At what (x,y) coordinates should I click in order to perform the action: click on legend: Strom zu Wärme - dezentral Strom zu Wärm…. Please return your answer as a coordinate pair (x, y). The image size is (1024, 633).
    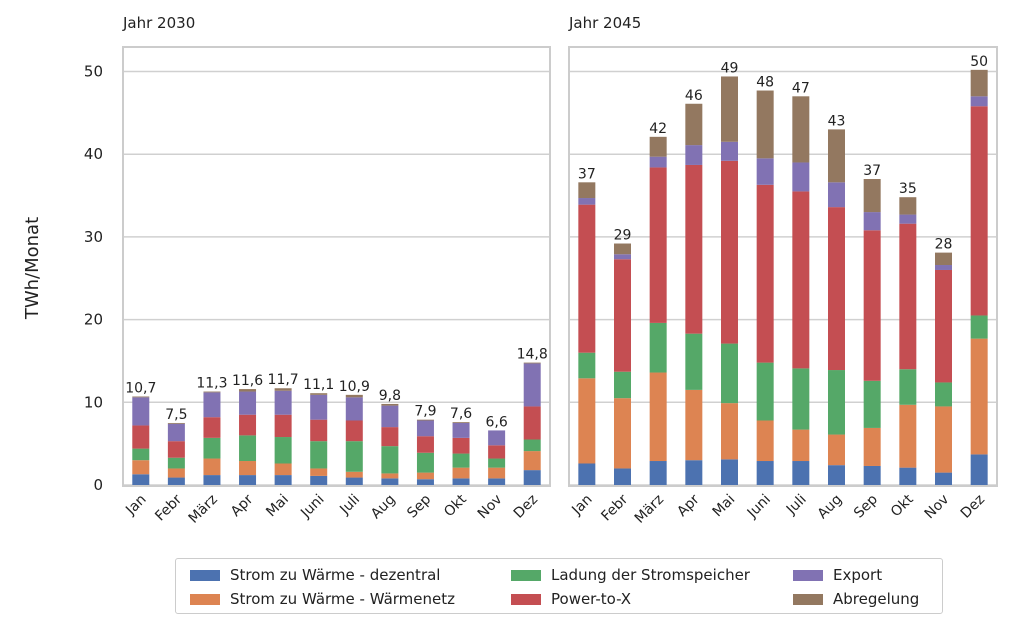
    Looking at the image, I should click on (559, 586).